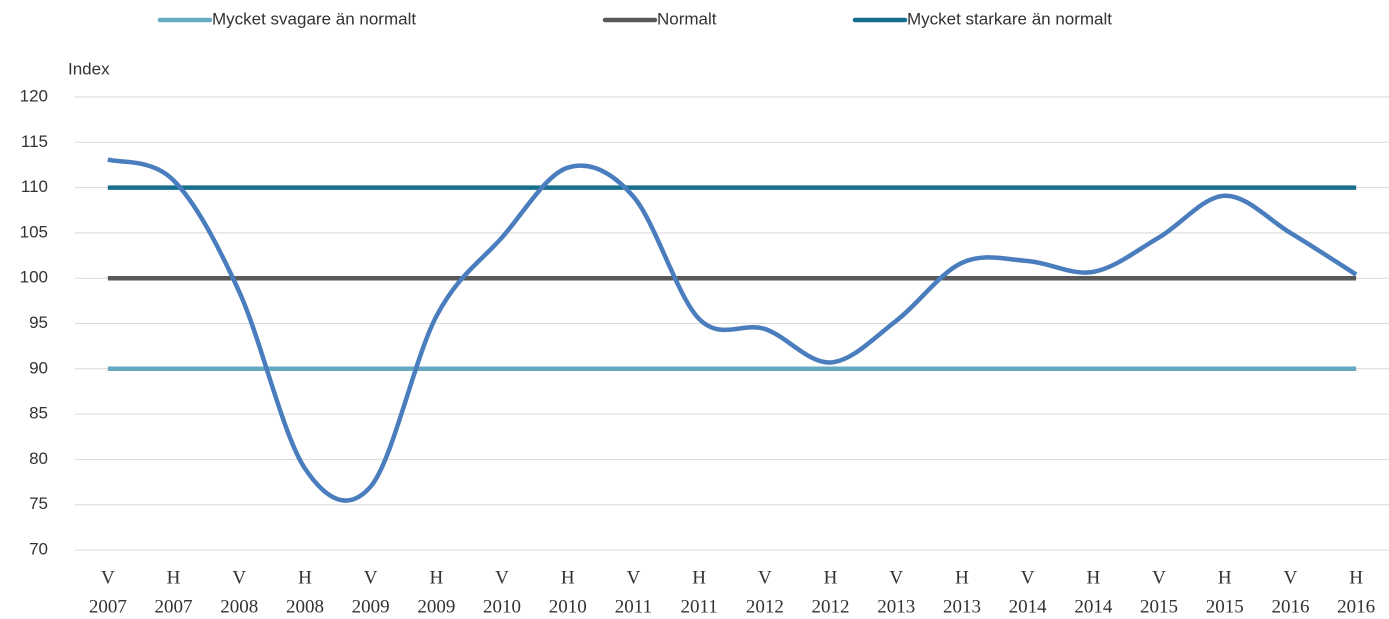  Describe the element at coordinates (687, 18) in the screenshot. I see `legend-label: Normalt` at that location.